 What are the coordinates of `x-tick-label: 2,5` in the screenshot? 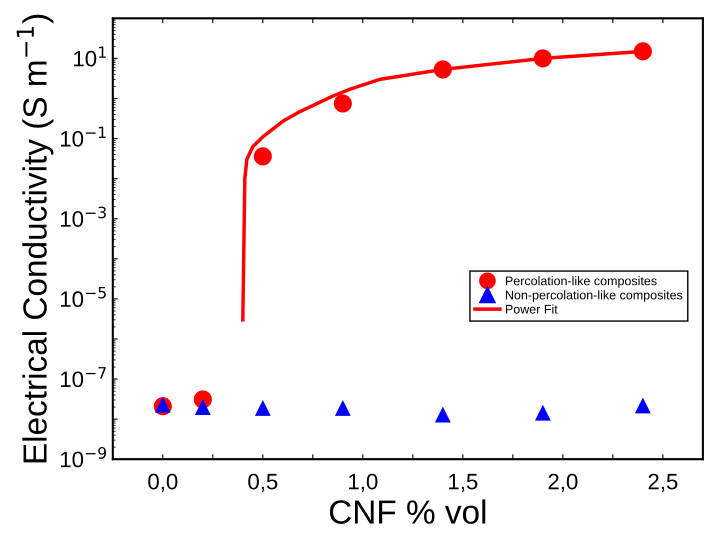 It's located at (663, 483).